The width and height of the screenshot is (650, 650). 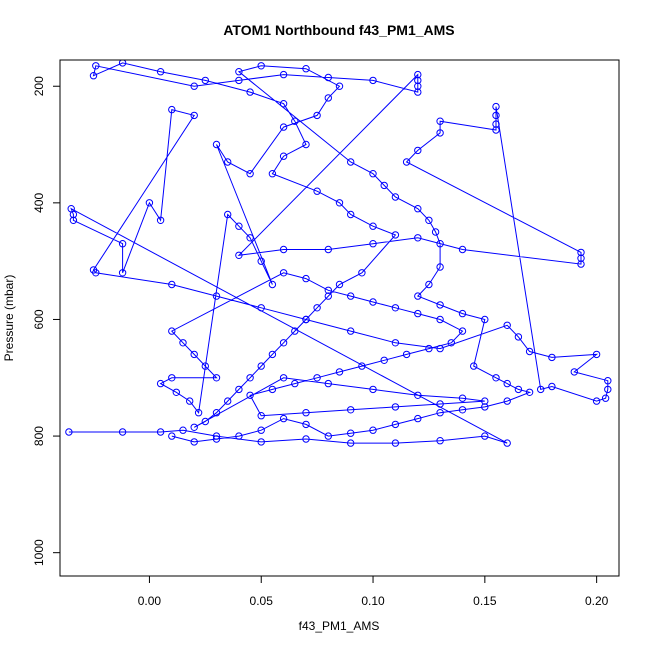 What do you see at coordinates (338, 30) in the screenshot?
I see `chart-title: ATOM1 Northbound f43_PM1_AMS` at bounding box center [338, 30].